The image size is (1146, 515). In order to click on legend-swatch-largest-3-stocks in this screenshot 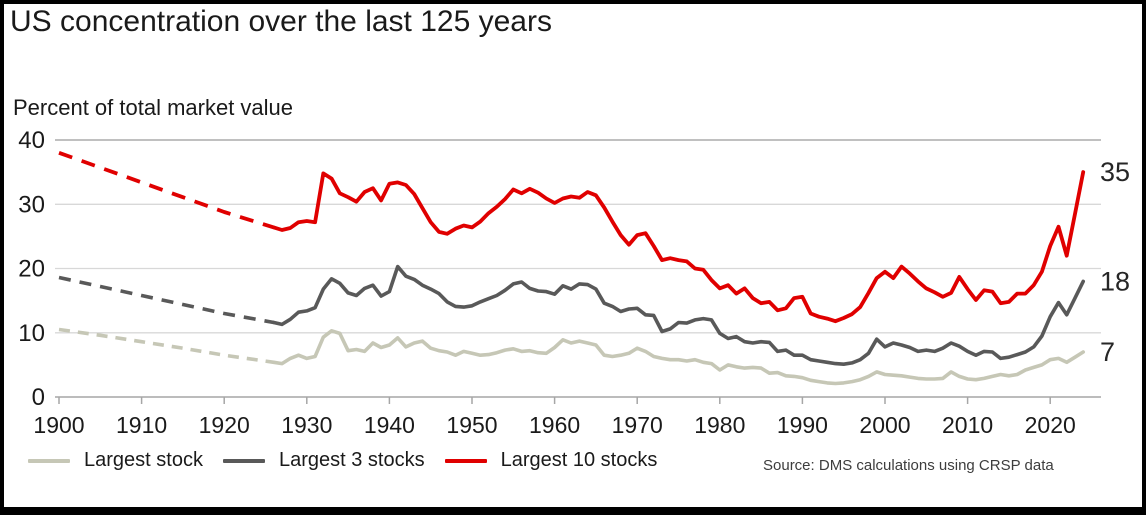, I will do `click(243, 460)`.